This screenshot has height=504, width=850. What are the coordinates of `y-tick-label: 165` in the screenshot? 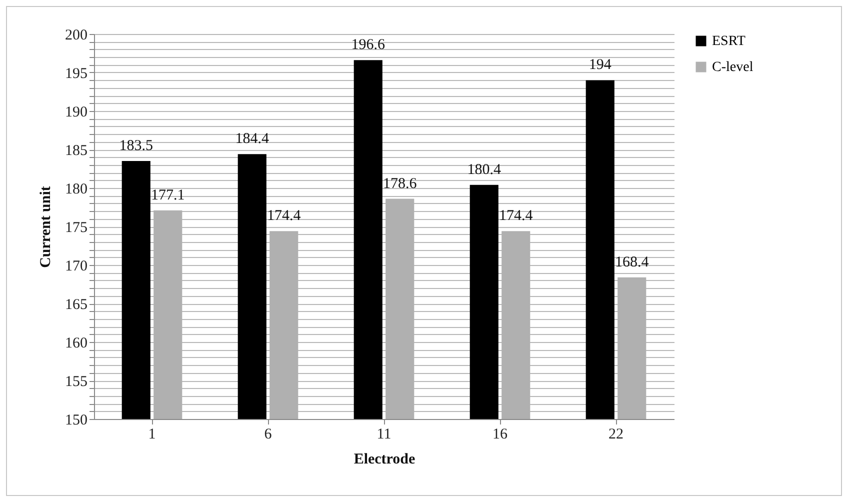 It's located at (76, 305).